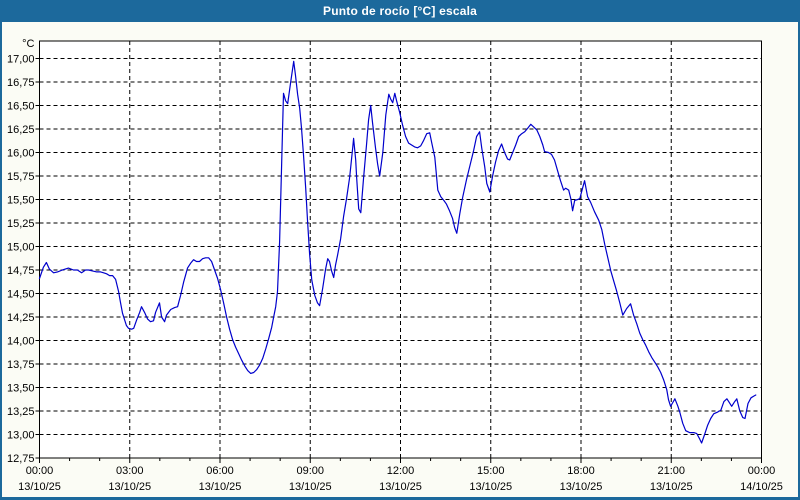 Image resolution: width=800 pixels, height=500 pixels. I want to click on y-axis-unit-label: °C, so click(28, 44).